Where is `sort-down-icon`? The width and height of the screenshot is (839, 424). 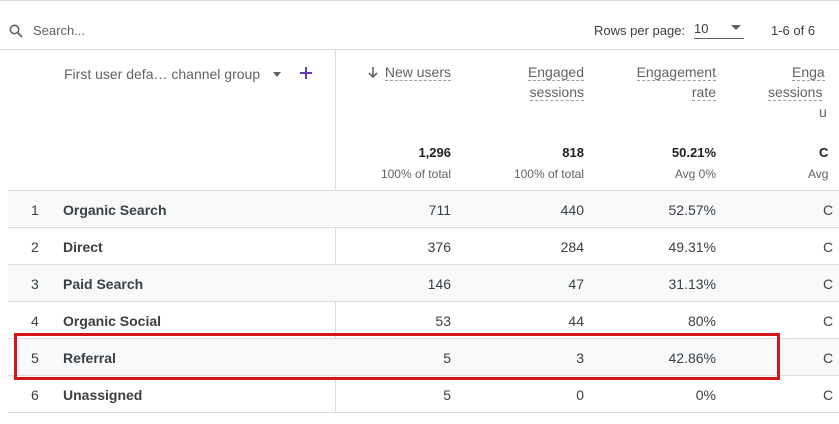
sort-down-icon is located at coordinates (373, 72).